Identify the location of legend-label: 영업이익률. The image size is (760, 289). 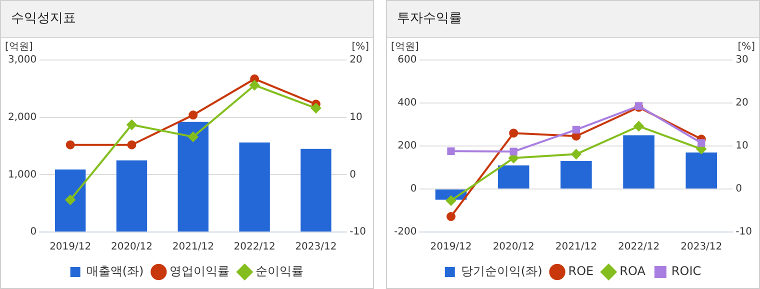
(200, 271).